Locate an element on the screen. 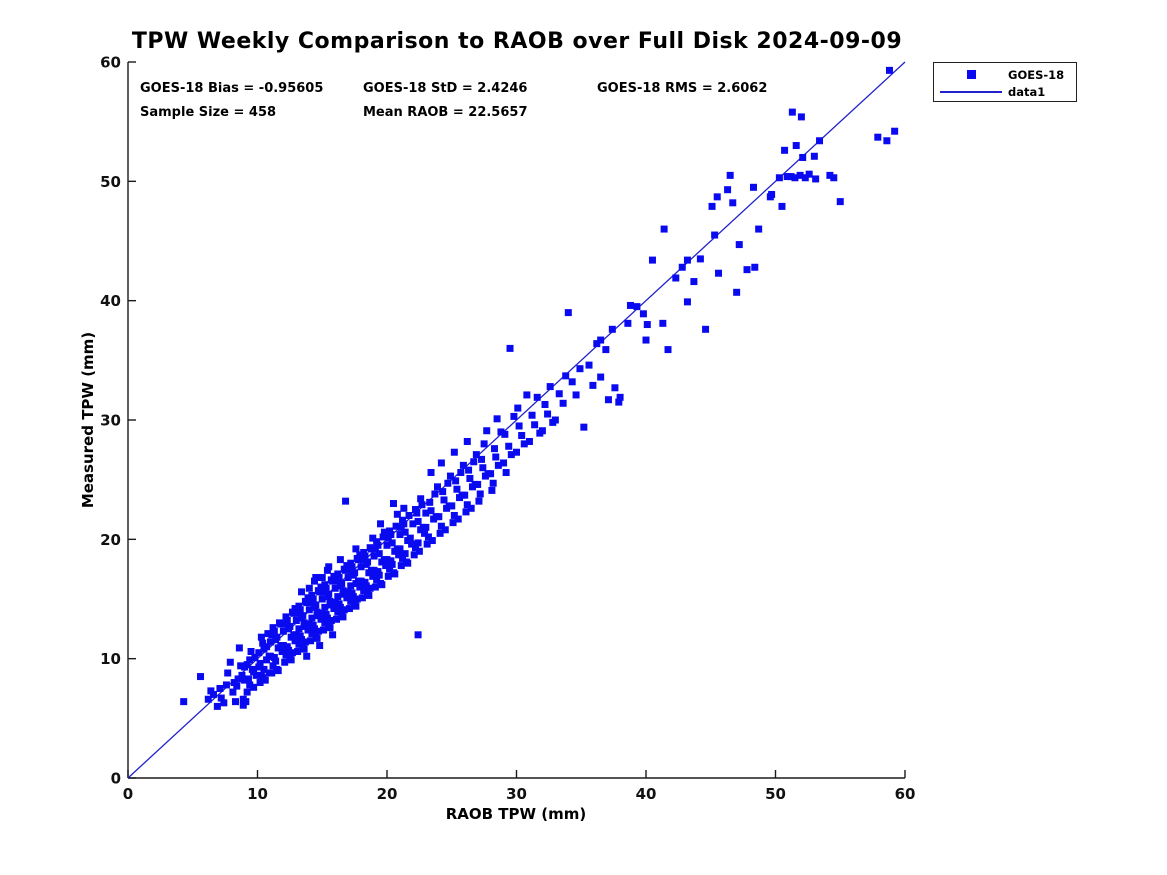 The height and width of the screenshot is (875, 1167). legend-box: GOES-18 data1 is located at coordinates (1005, 82).